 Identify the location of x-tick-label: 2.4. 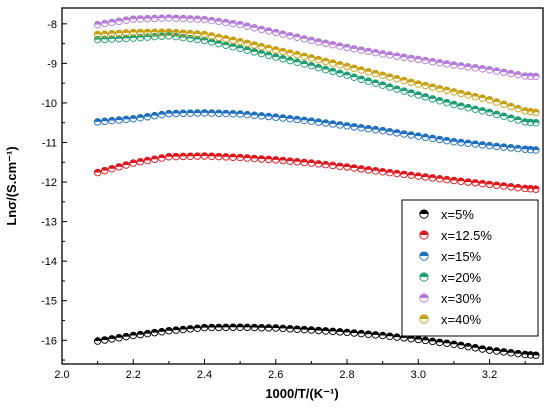
(204, 375).